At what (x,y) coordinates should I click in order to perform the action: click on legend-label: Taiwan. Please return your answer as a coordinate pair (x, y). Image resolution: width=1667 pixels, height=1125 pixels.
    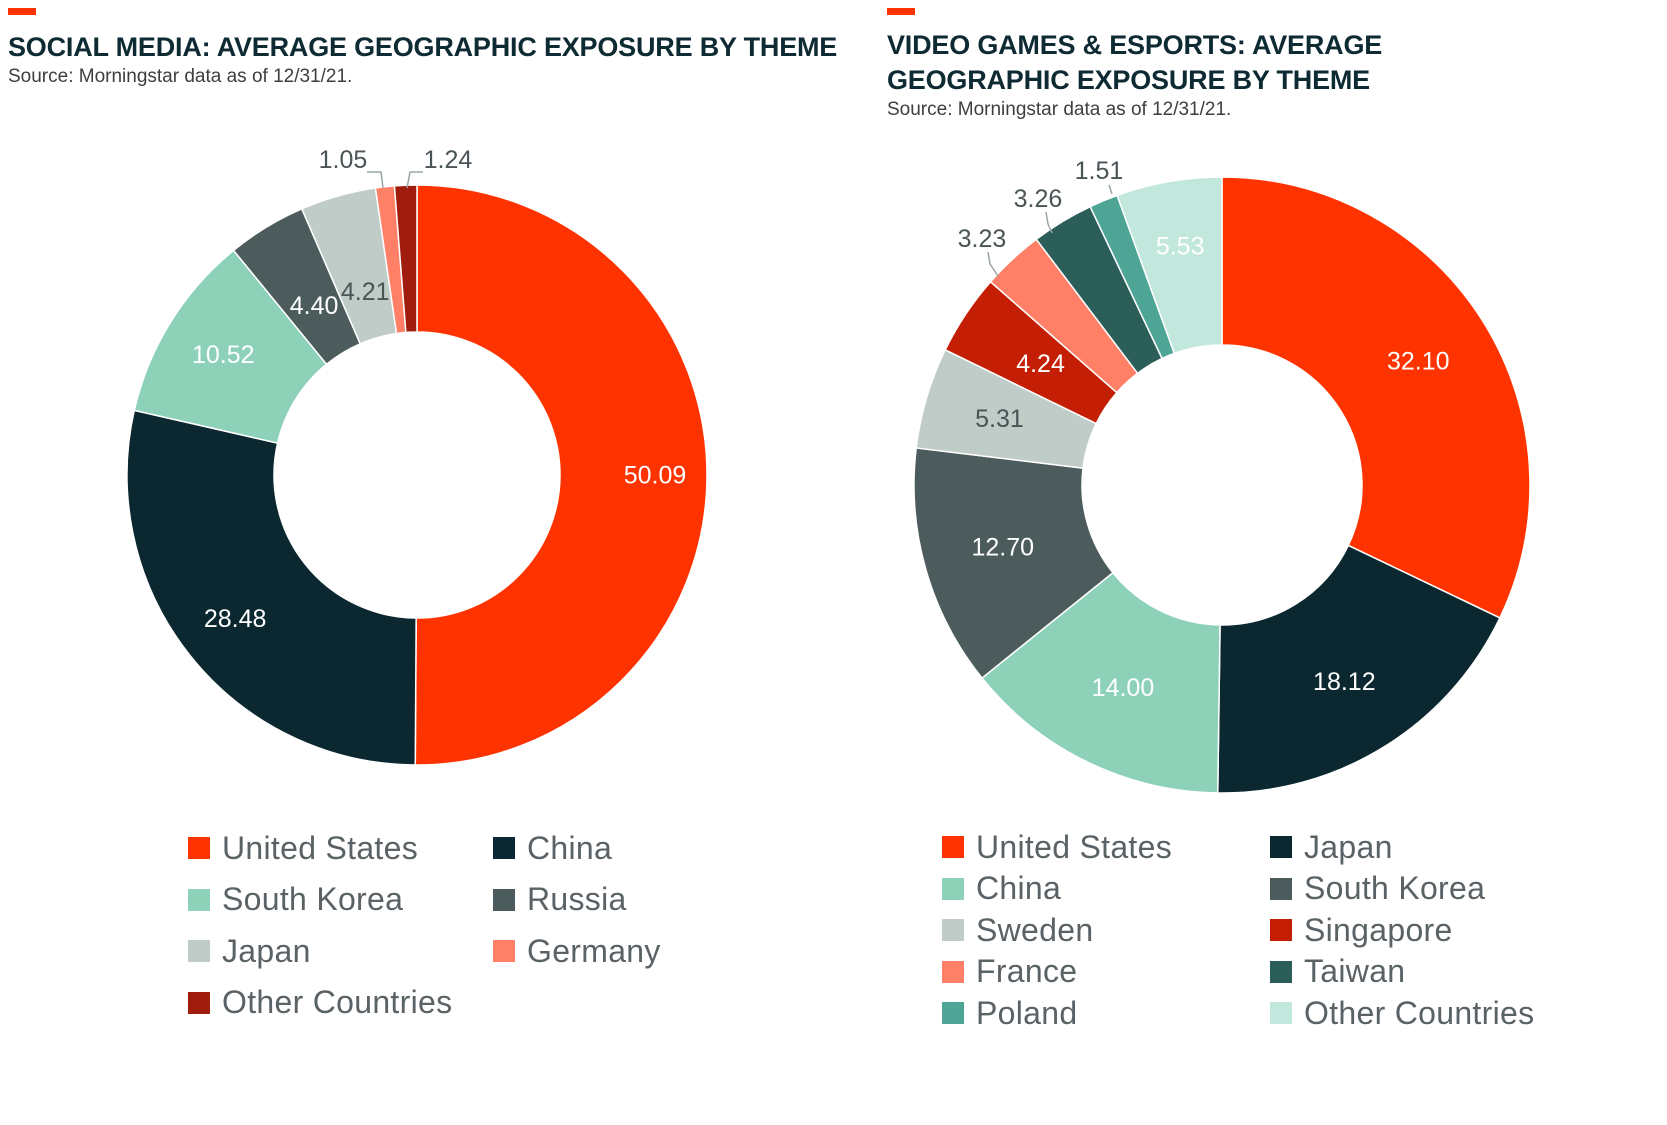
    Looking at the image, I should click on (1355, 971).